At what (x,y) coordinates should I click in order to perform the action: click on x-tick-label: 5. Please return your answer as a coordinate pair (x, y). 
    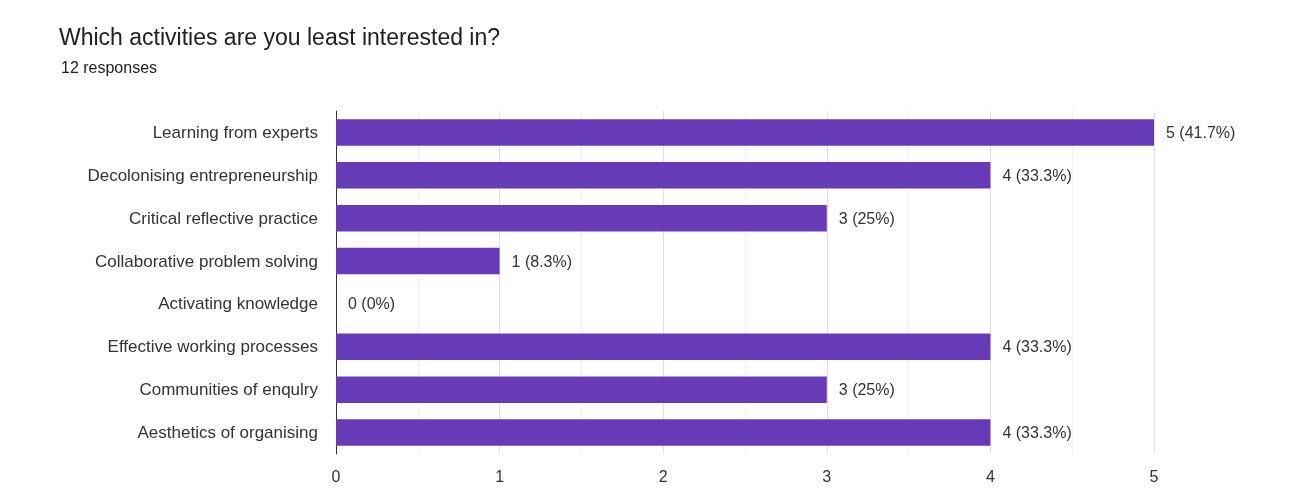
    Looking at the image, I should click on (1154, 476).